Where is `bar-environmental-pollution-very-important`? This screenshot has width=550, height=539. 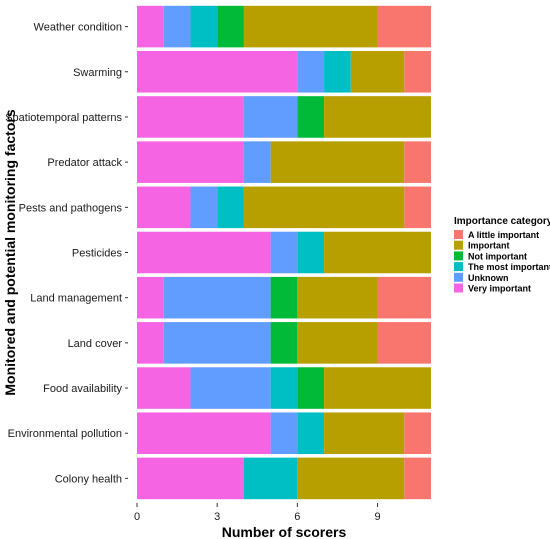
bar-environmental-pollution-very-important is located at coordinates (204, 433).